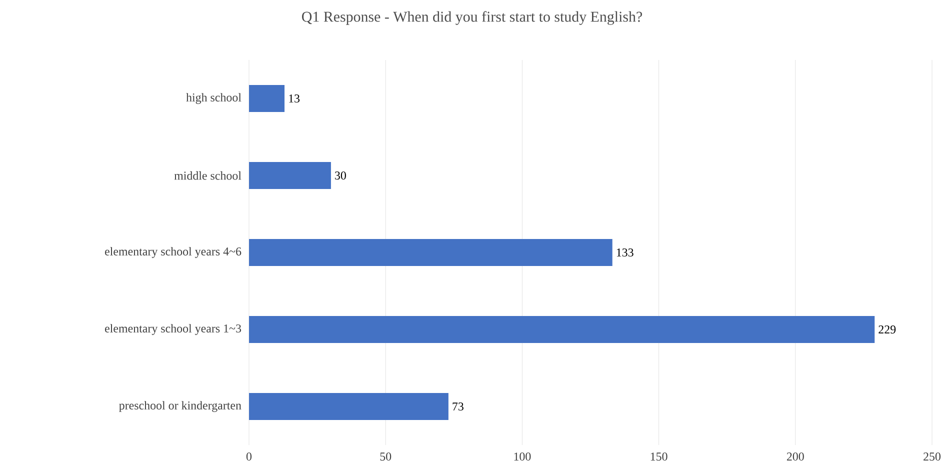  I want to click on x-tick-label: 0, so click(249, 456).